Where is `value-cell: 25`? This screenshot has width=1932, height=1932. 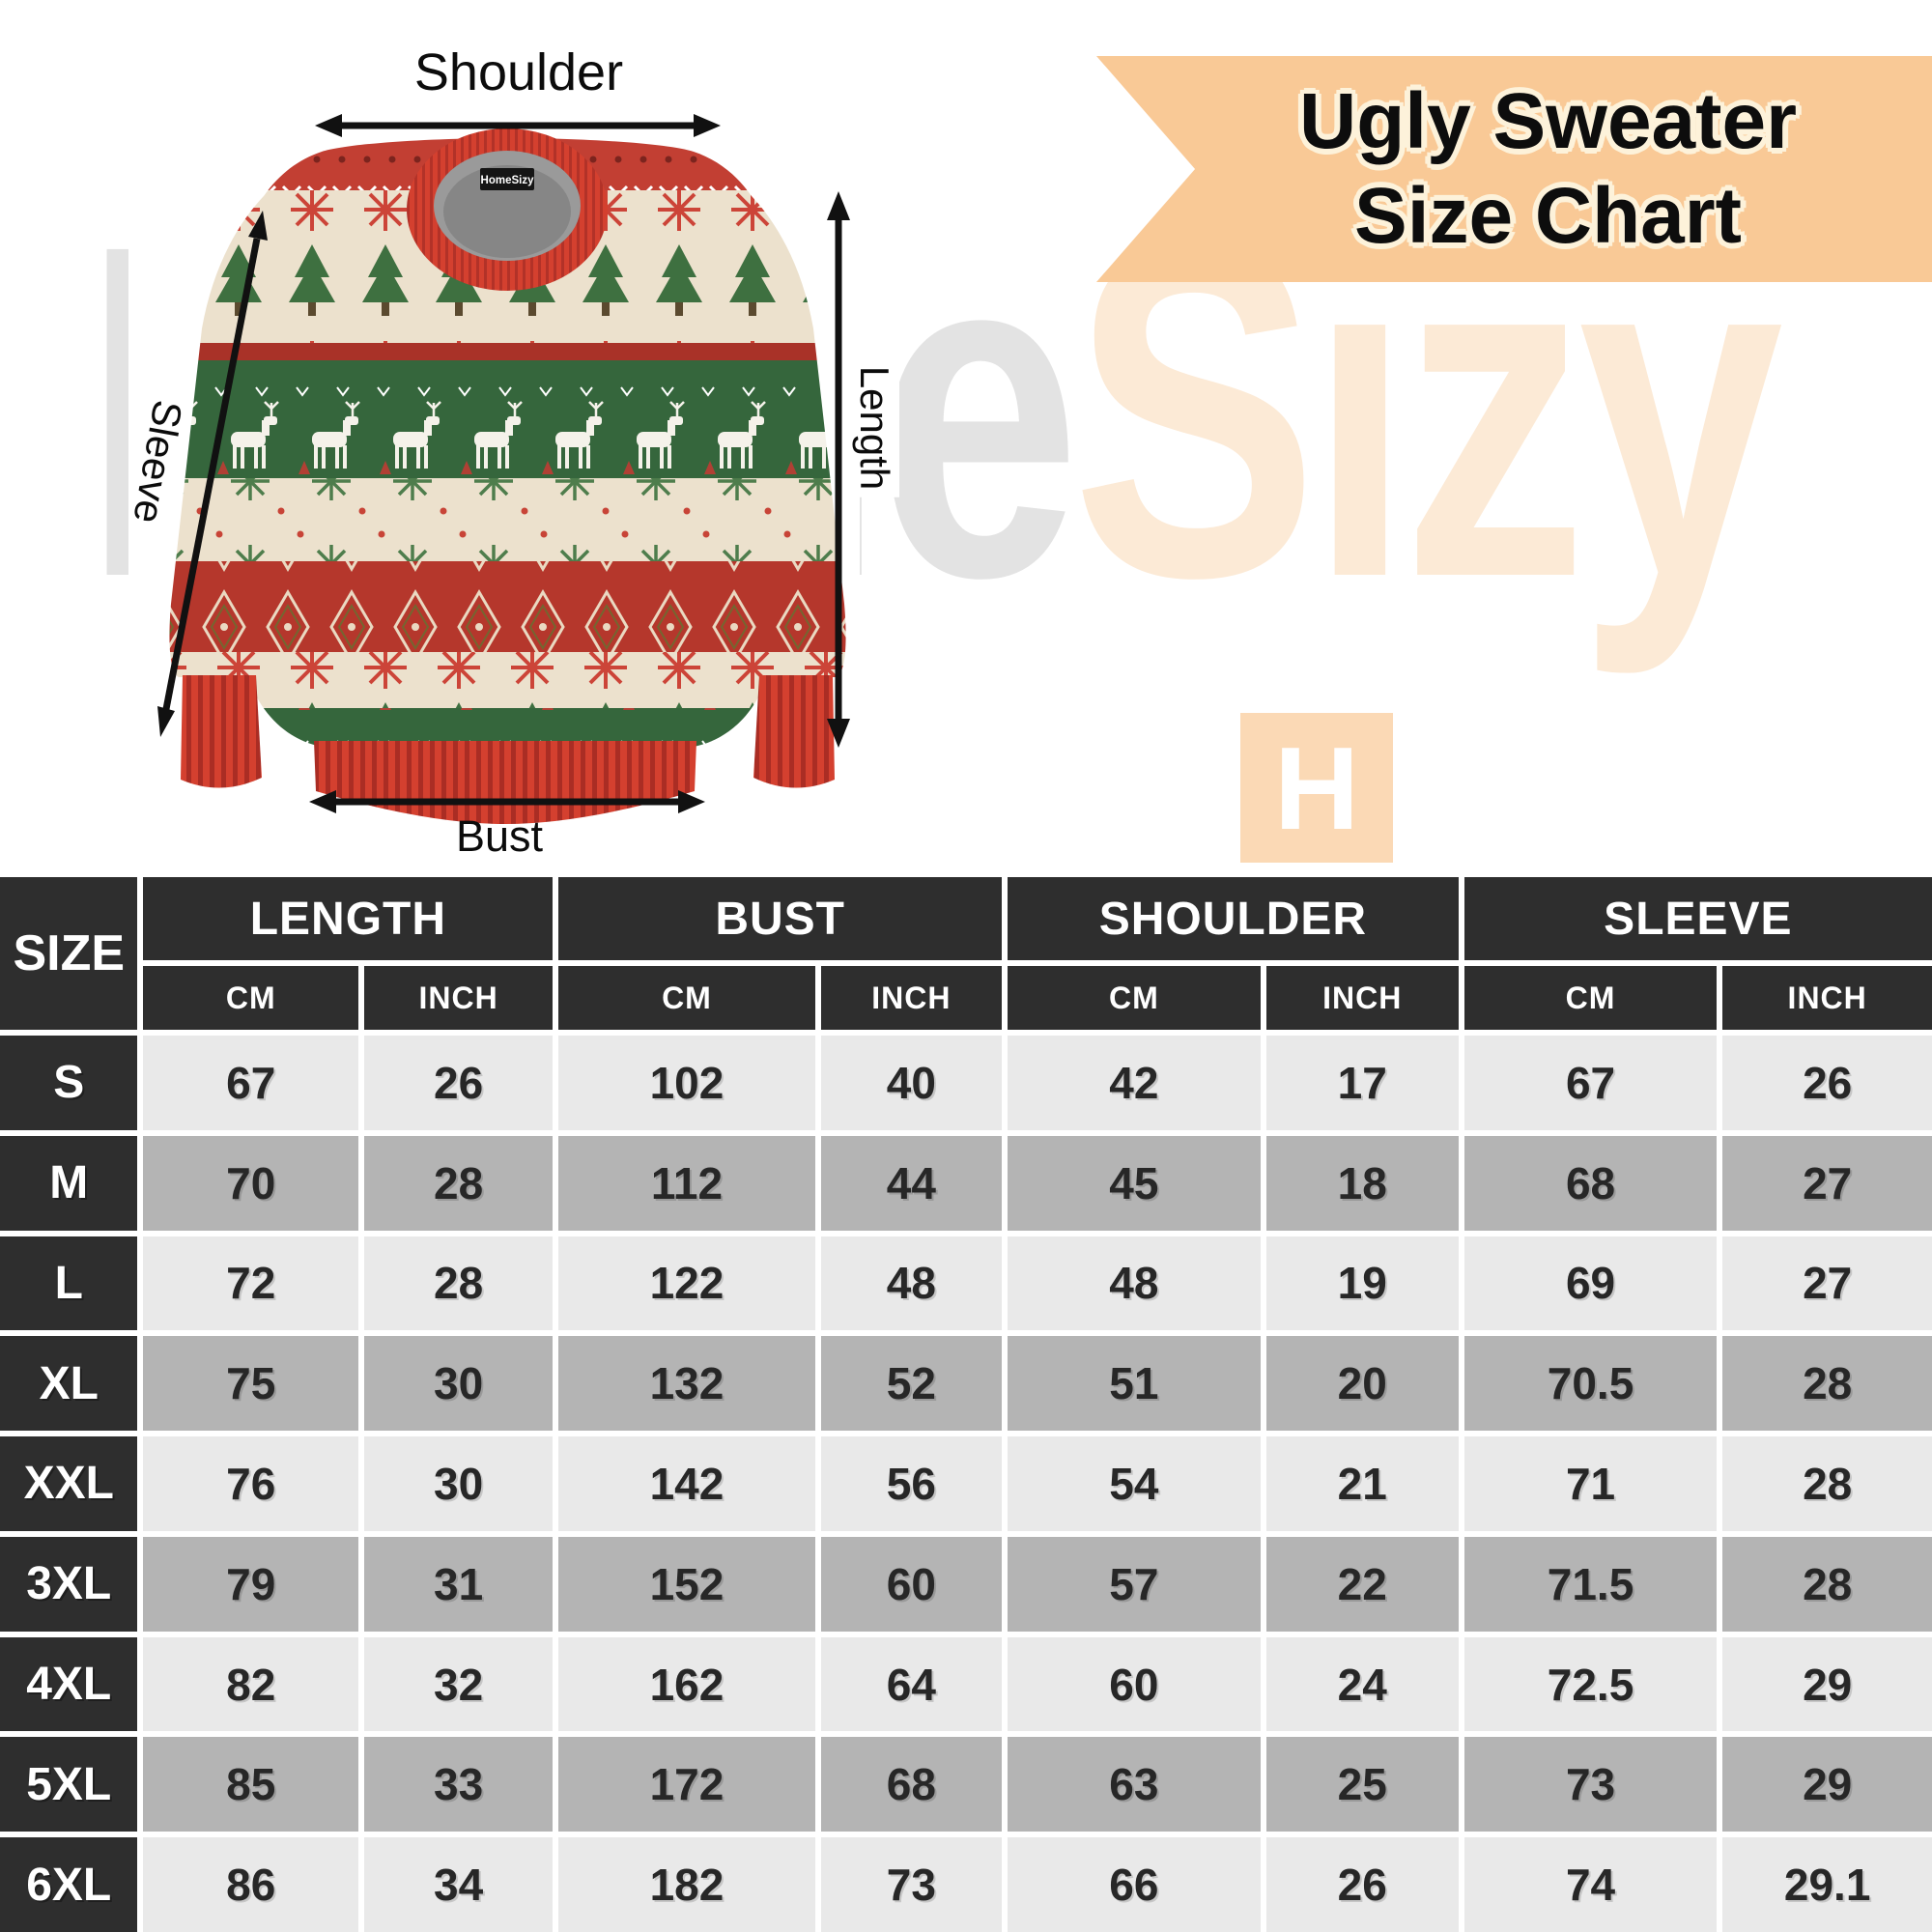
value-cell: 25 is located at coordinates (1362, 1785).